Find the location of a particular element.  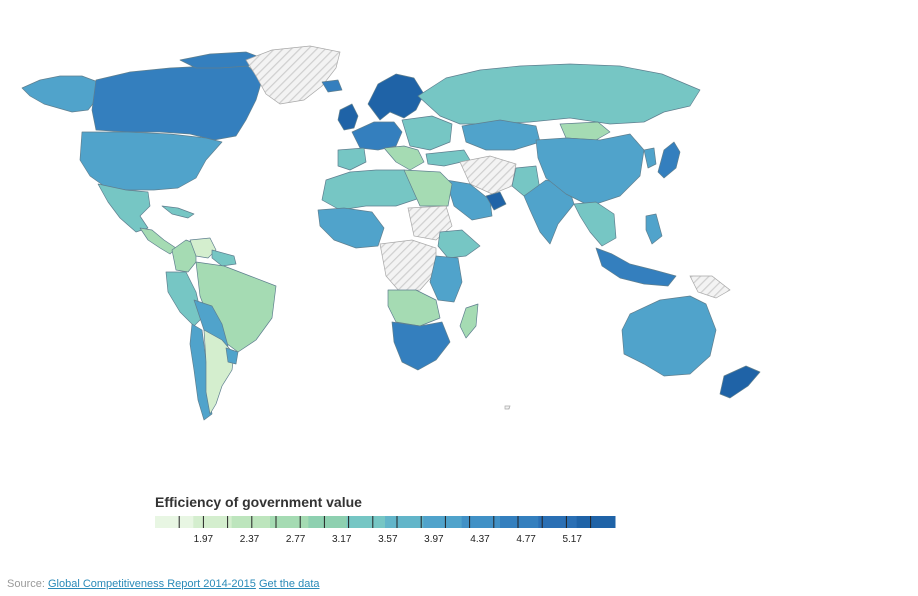

legend-tick-label: 3.97 is located at coordinates (434, 539).